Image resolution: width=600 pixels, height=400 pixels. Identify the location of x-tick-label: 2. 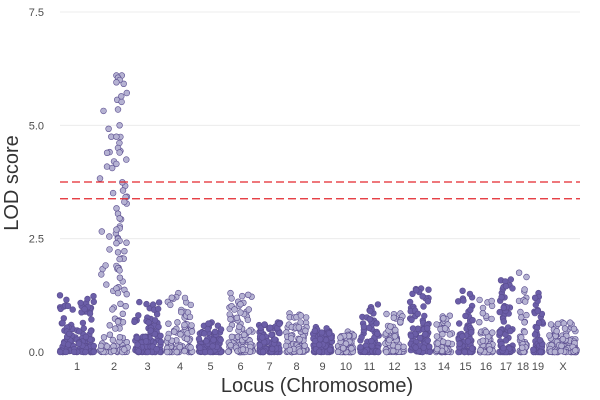
(114, 367).